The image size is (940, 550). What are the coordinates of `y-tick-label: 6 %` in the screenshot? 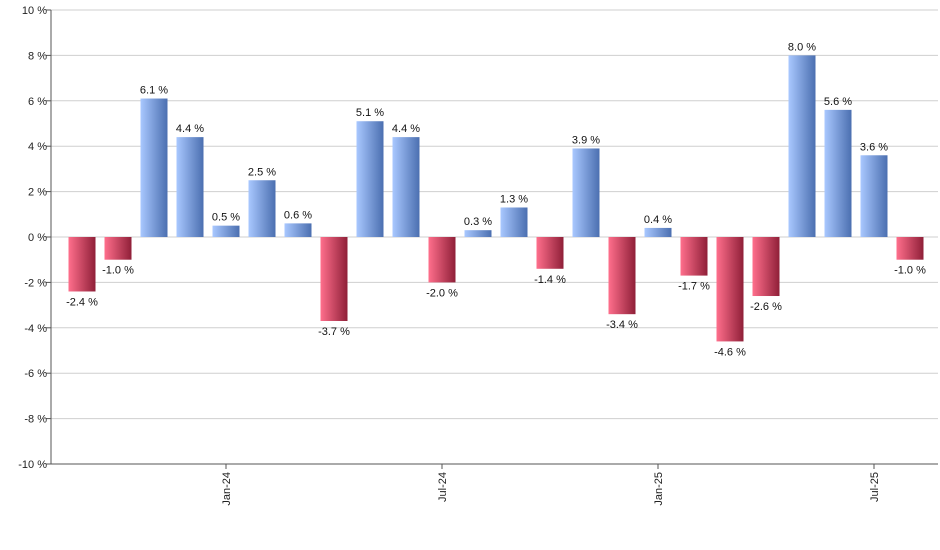 It's located at (37, 102).